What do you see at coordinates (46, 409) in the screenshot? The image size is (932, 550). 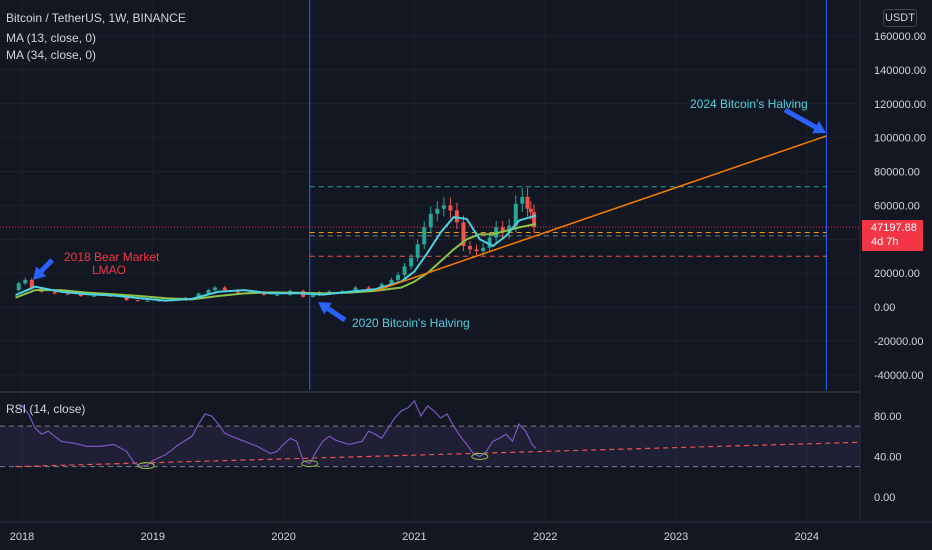 I see `rsi-legend: RSI (14, close)` at bounding box center [46, 409].